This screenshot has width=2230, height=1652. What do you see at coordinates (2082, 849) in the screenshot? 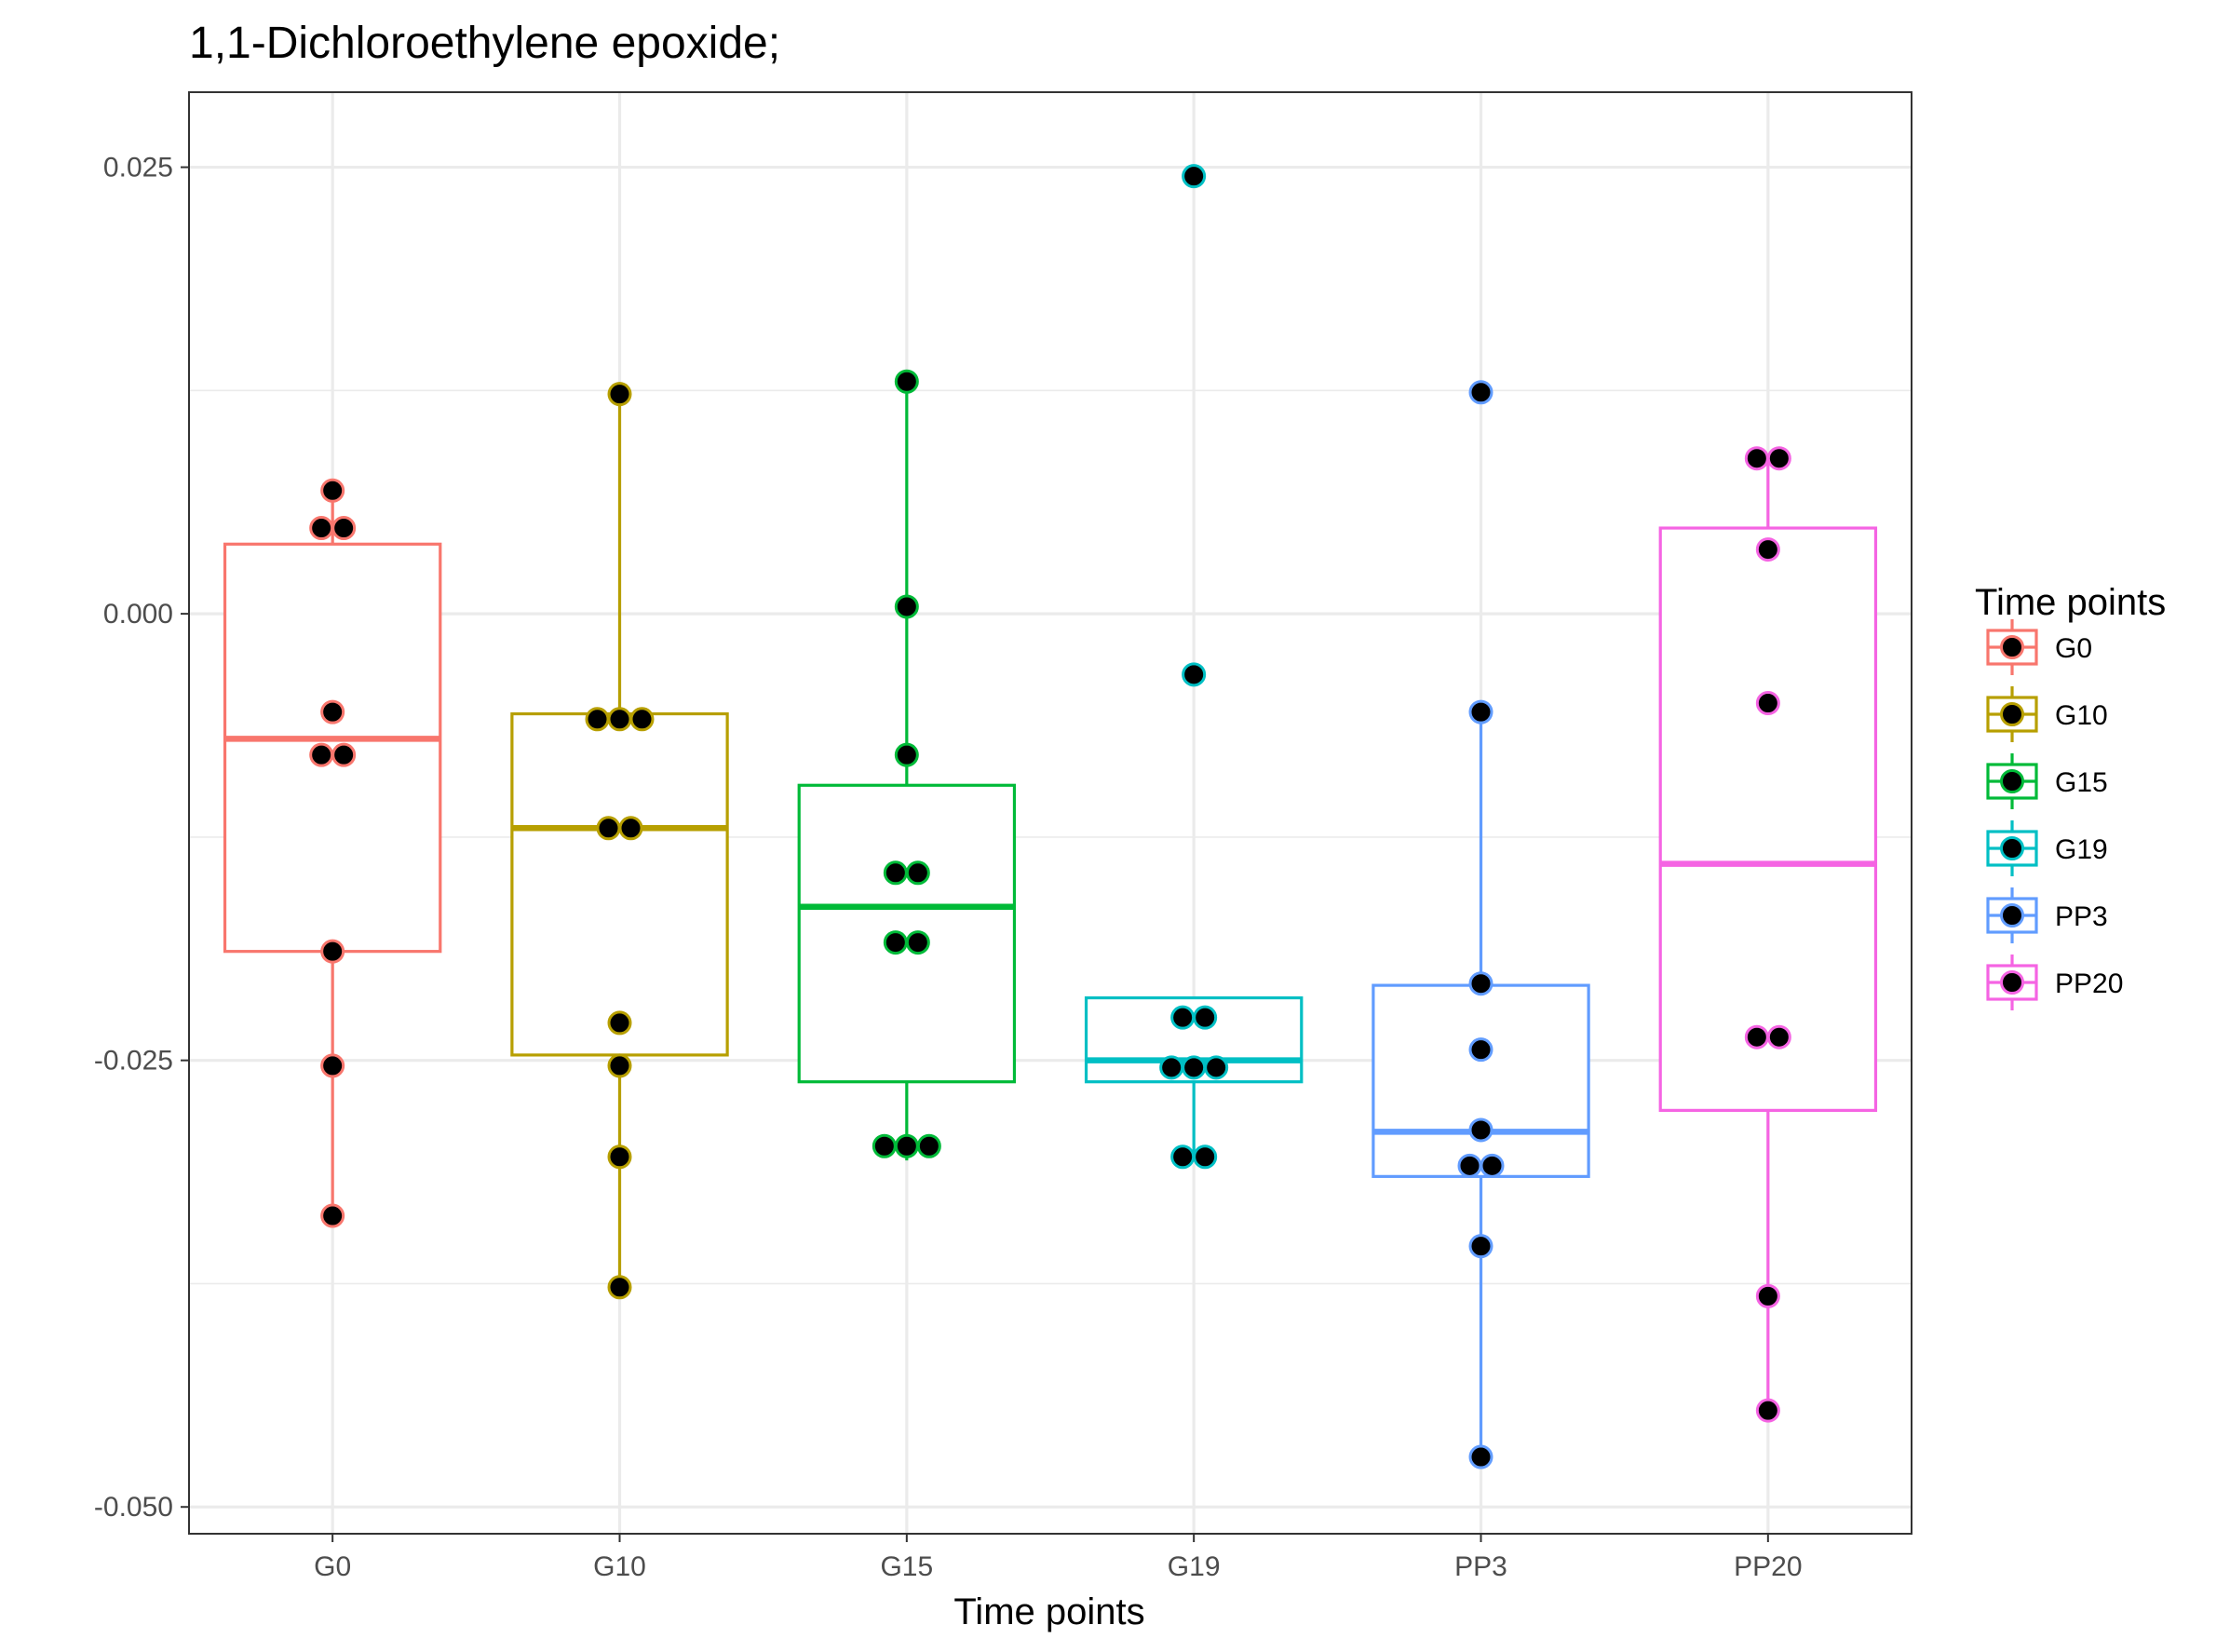
I see `legend-label: G19` at bounding box center [2082, 849].